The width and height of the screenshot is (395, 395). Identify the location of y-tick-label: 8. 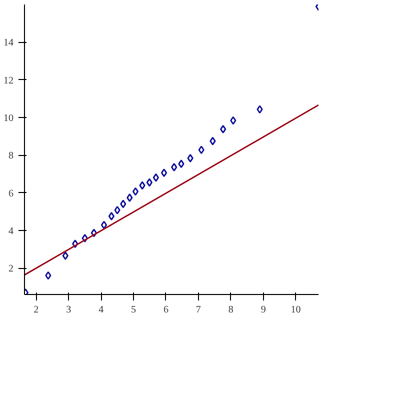
(11, 156).